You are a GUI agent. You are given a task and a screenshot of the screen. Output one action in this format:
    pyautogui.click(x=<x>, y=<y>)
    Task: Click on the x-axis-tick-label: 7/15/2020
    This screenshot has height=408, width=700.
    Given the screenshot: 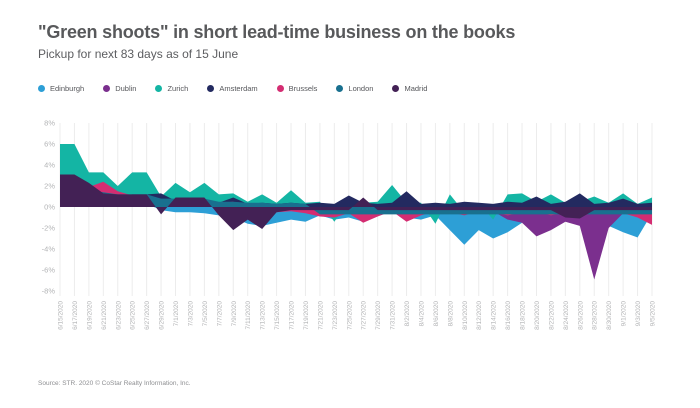 What is the action you would take?
    pyautogui.click(x=277, y=315)
    